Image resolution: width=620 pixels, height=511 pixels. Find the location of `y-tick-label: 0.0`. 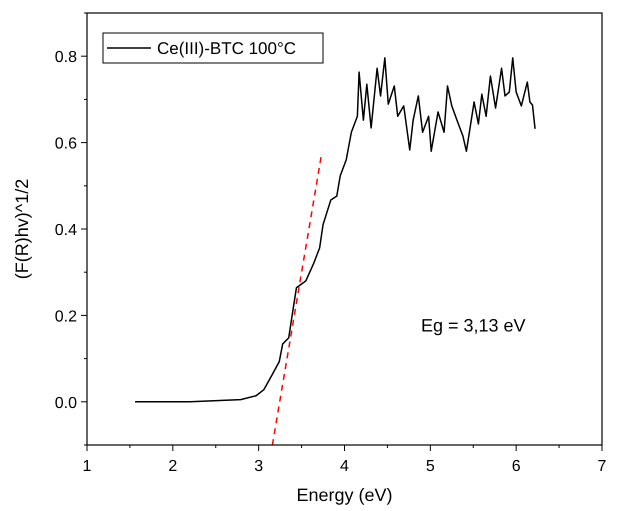

y-tick-label: 0.0 is located at coordinates (66, 403).